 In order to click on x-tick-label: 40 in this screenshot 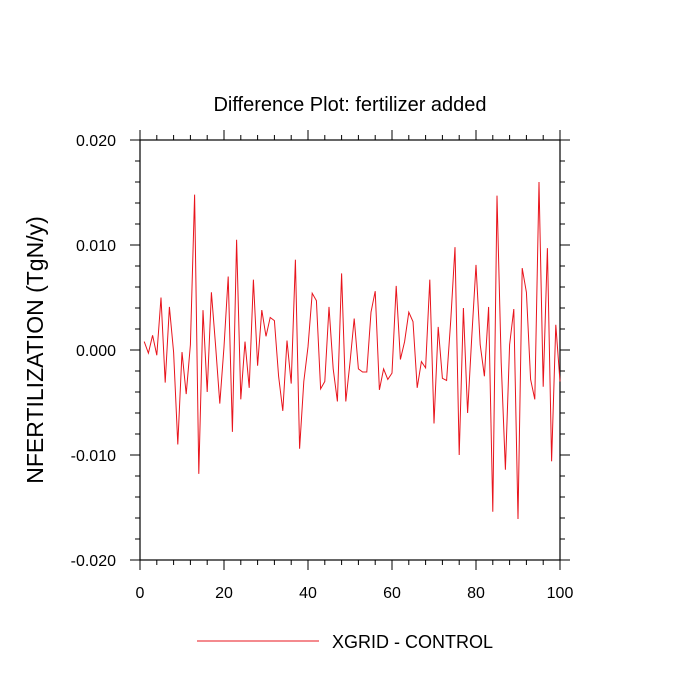, I will do `click(308, 593)`.